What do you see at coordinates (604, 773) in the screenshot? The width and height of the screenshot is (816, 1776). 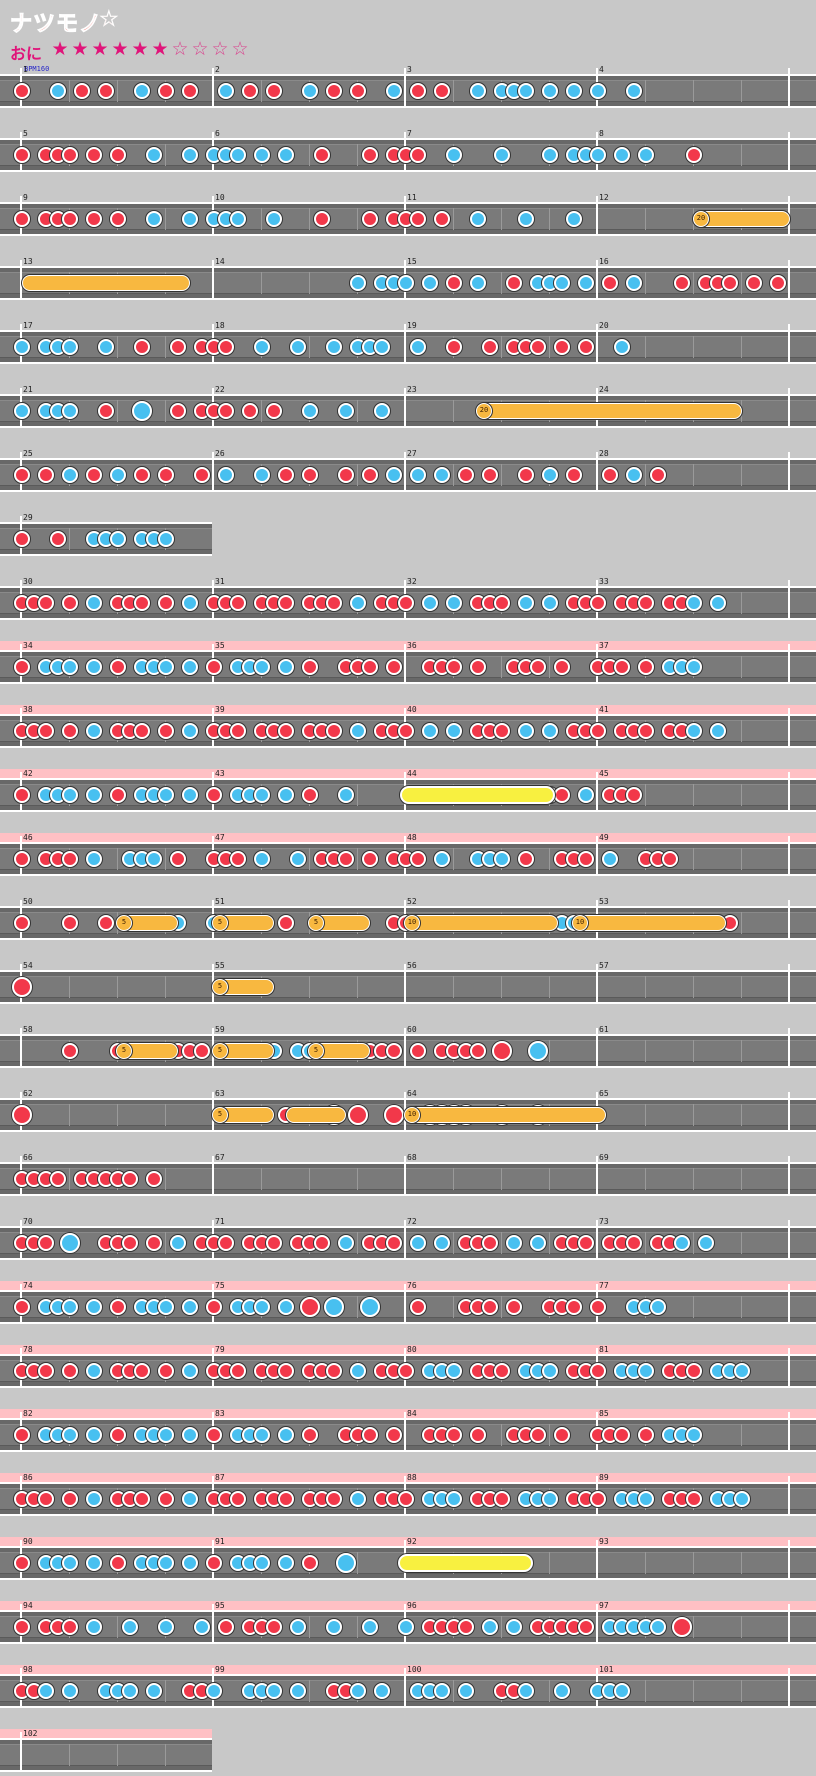 I see `measure-number: 45` at bounding box center [604, 773].